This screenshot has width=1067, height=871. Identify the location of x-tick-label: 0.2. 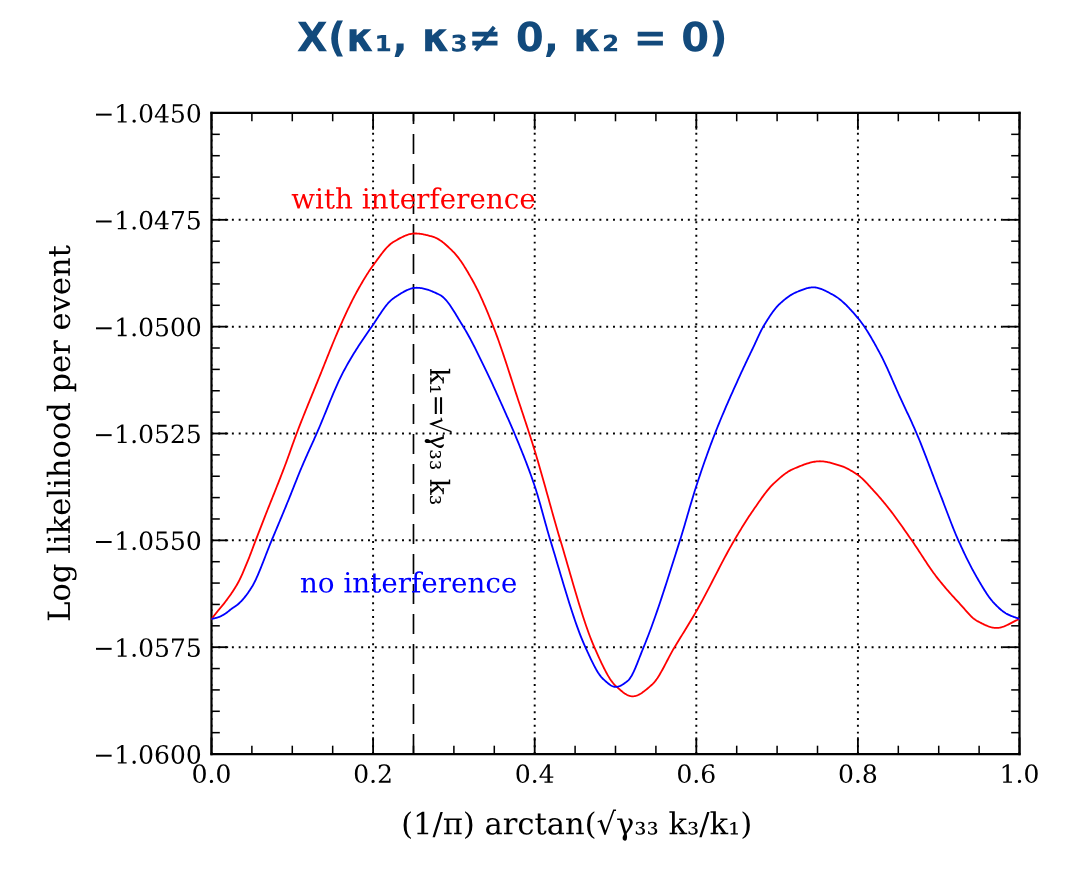
(372, 774).